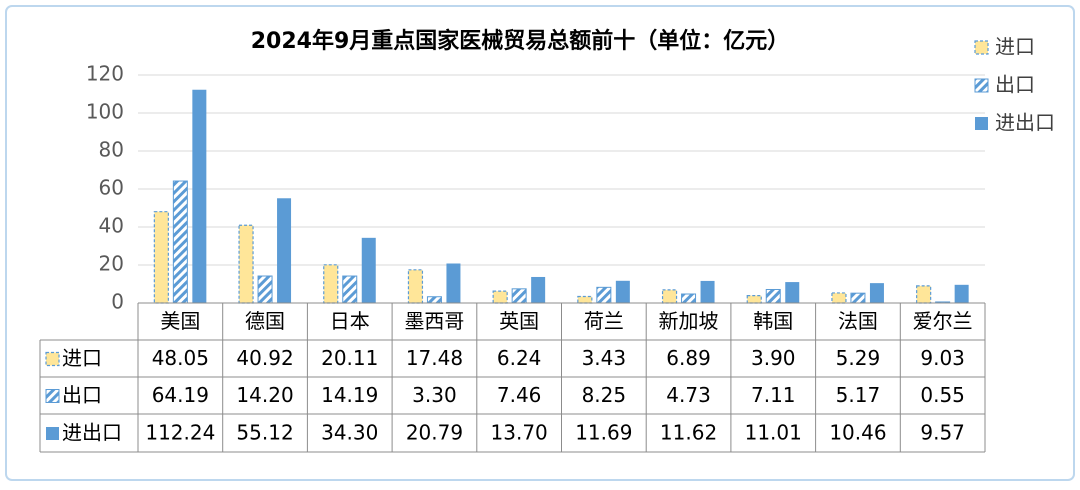  I want to click on table-cell: 5.29, so click(858, 358).